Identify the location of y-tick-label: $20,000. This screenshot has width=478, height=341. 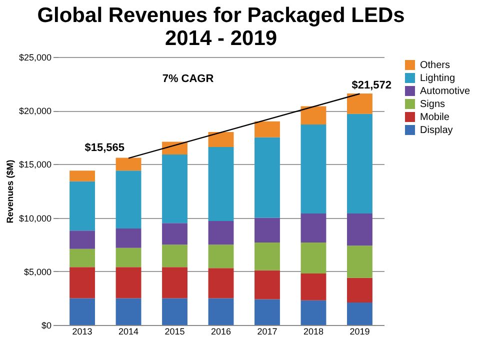
(35, 111).